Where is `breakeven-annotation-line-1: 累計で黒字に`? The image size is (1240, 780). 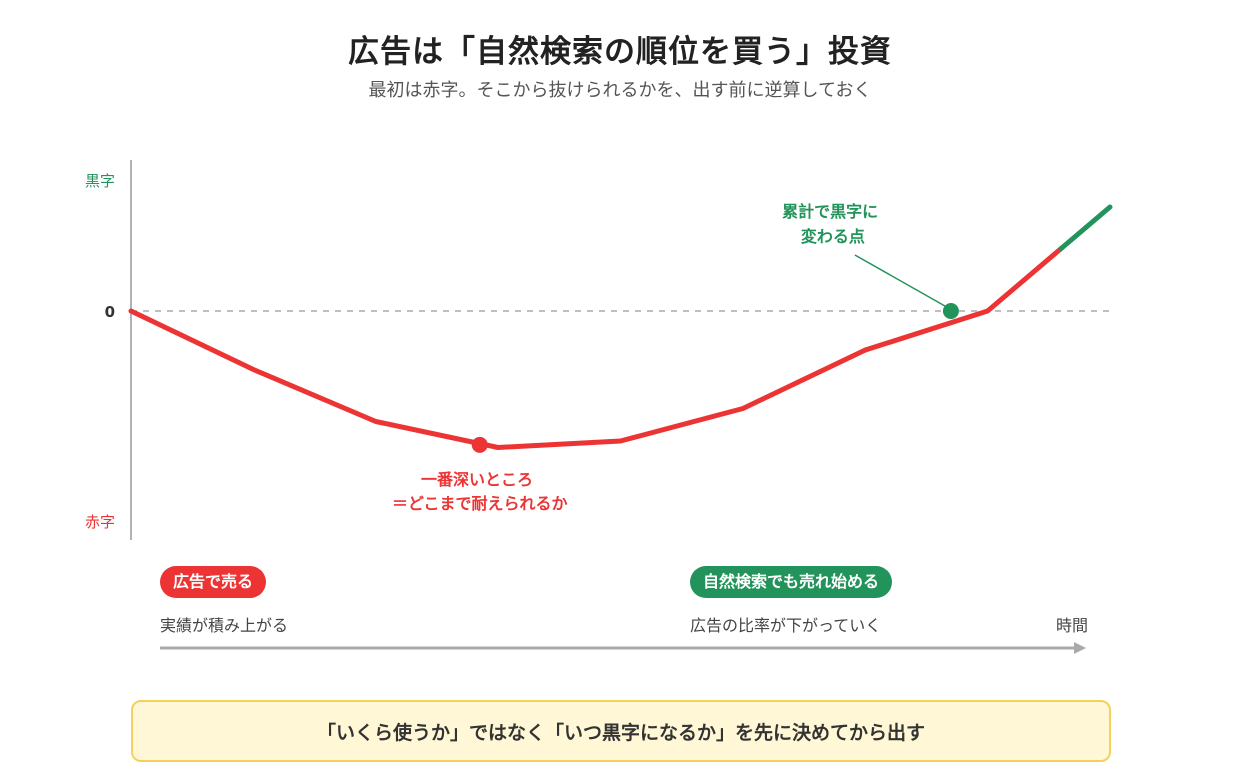
breakeven-annotation-line-1: 累計で黒字に is located at coordinates (830, 211).